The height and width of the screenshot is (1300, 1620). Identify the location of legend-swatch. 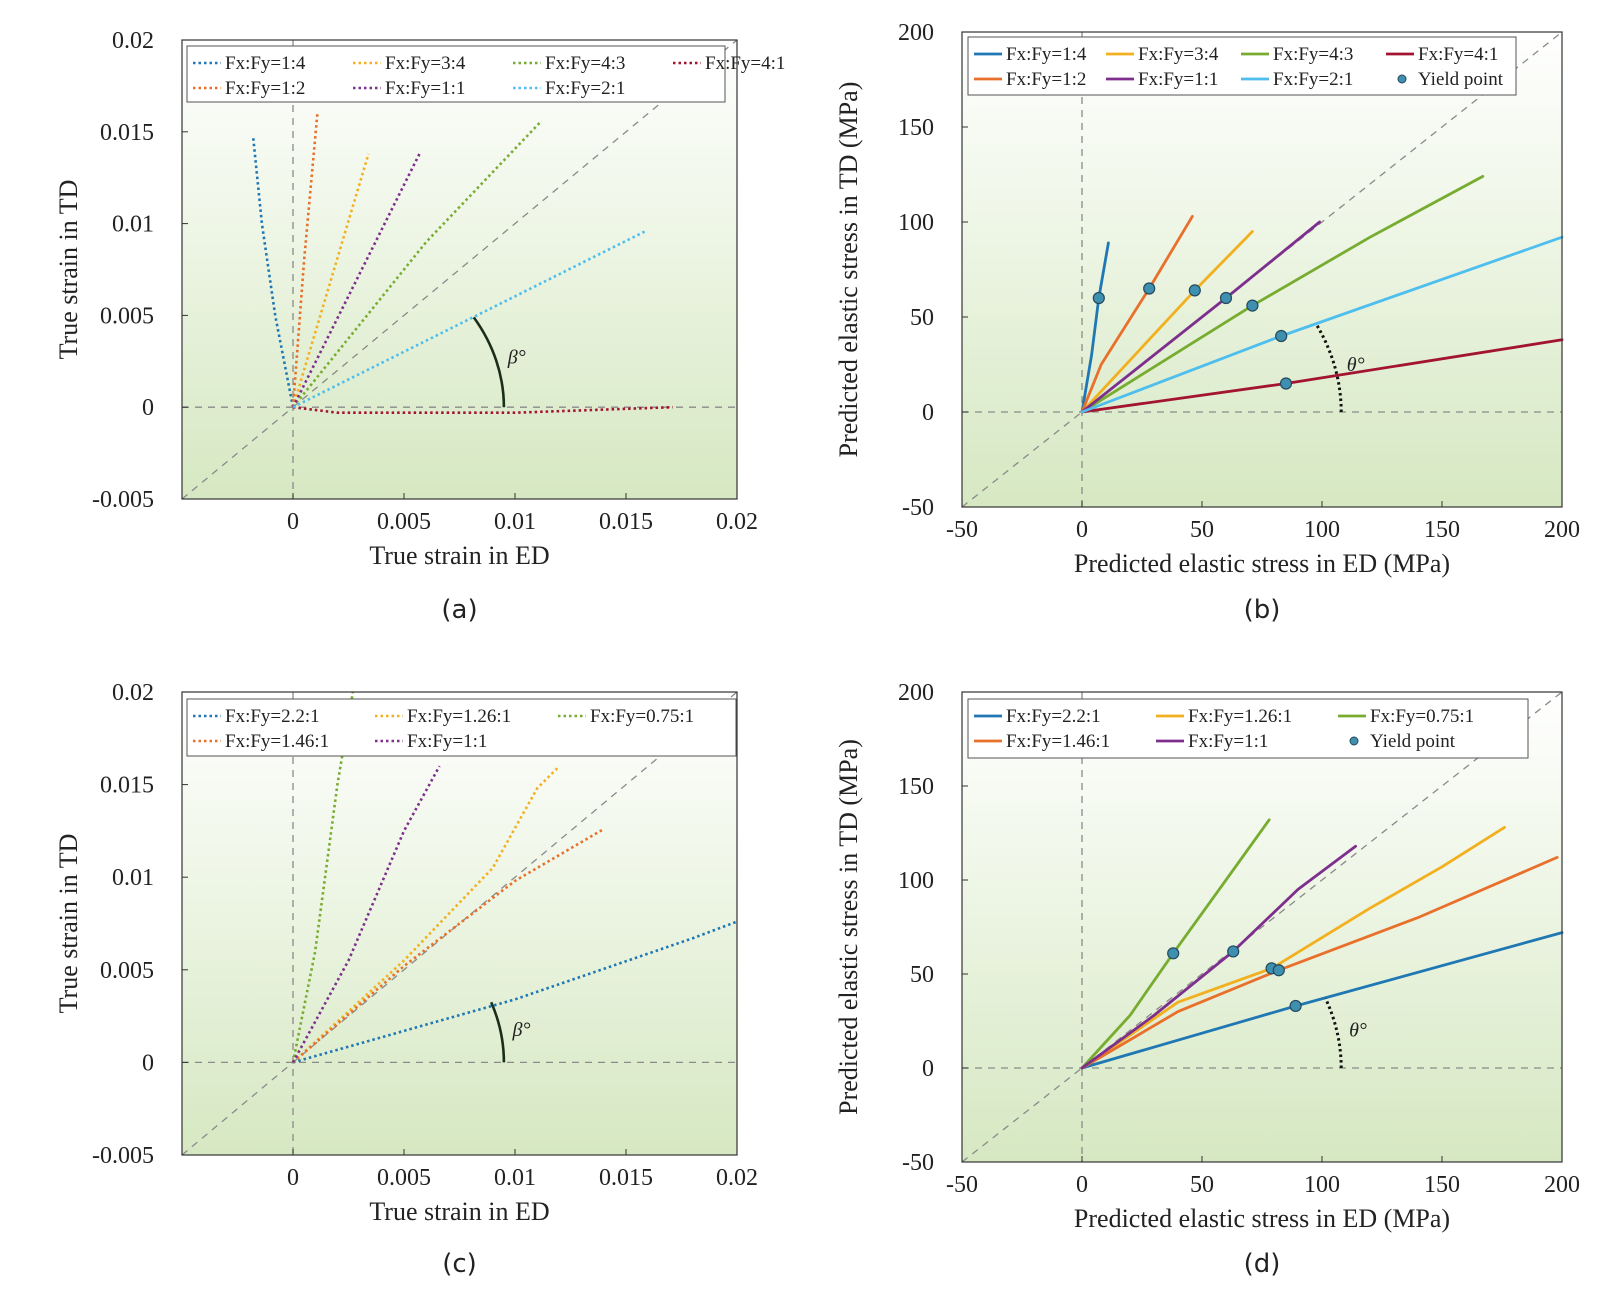
(1402, 79).